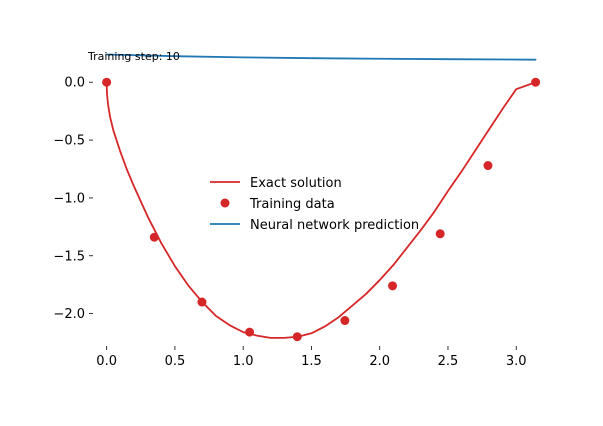 Image resolution: width=603 pixels, height=426 pixels. Describe the element at coordinates (225, 203) in the screenshot. I see `legend-training-data-swatch` at that location.